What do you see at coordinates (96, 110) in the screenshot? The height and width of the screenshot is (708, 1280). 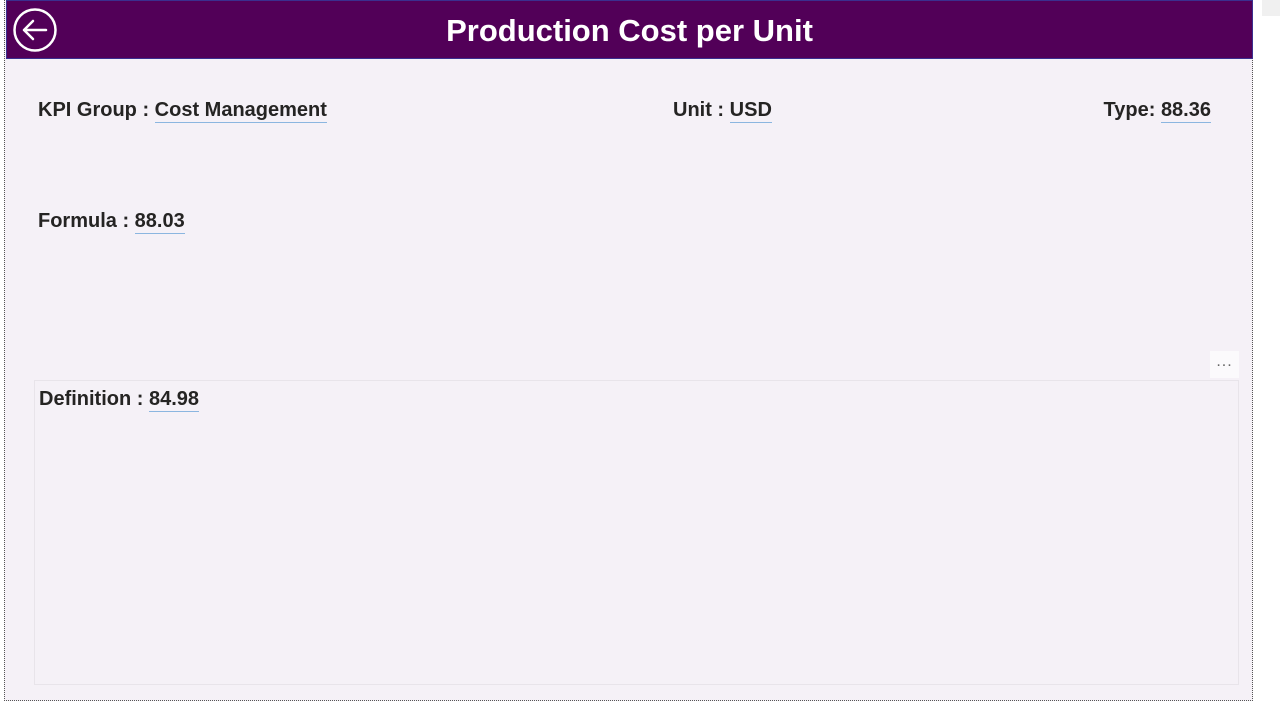 I see `kpi-group-label: KPI Group :` at bounding box center [96, 110].